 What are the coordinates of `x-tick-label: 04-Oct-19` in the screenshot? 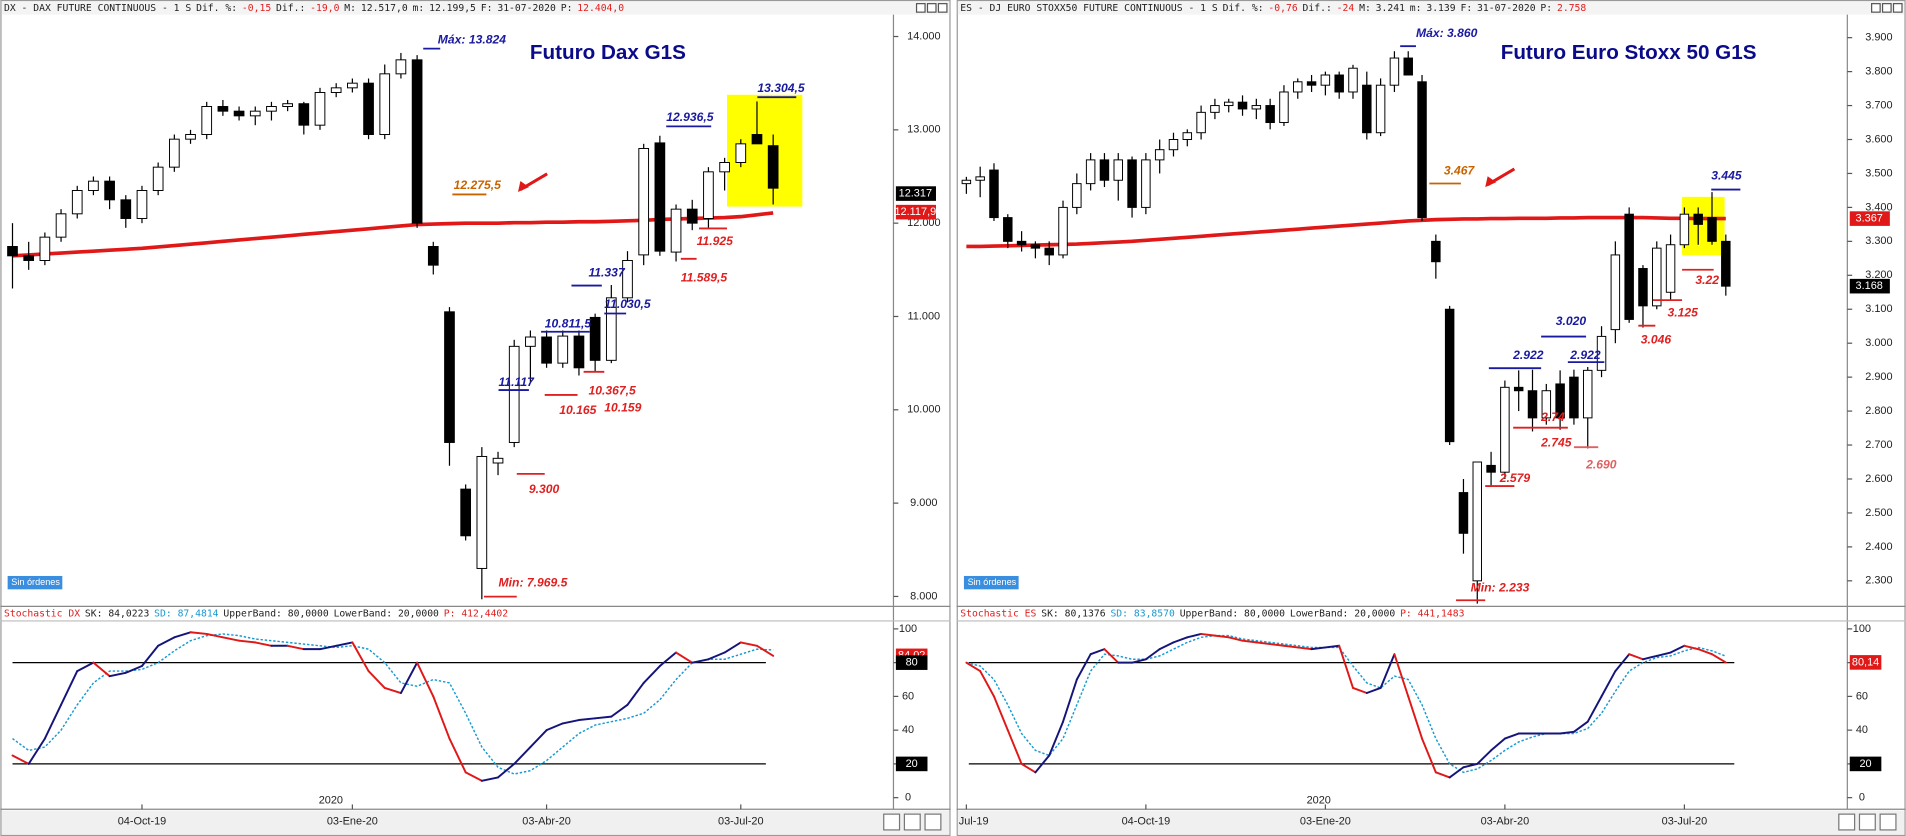 It's located at (142, 821).